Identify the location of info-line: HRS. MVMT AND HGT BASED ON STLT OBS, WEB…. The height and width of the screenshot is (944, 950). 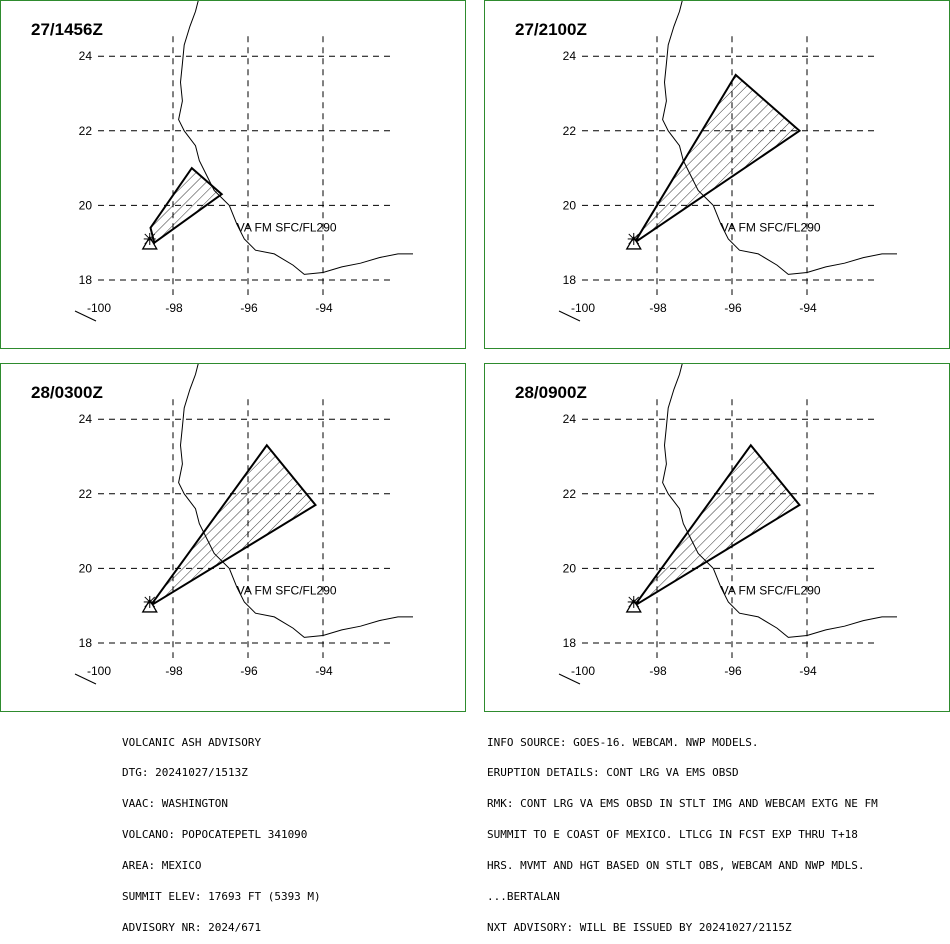
(676, 866).